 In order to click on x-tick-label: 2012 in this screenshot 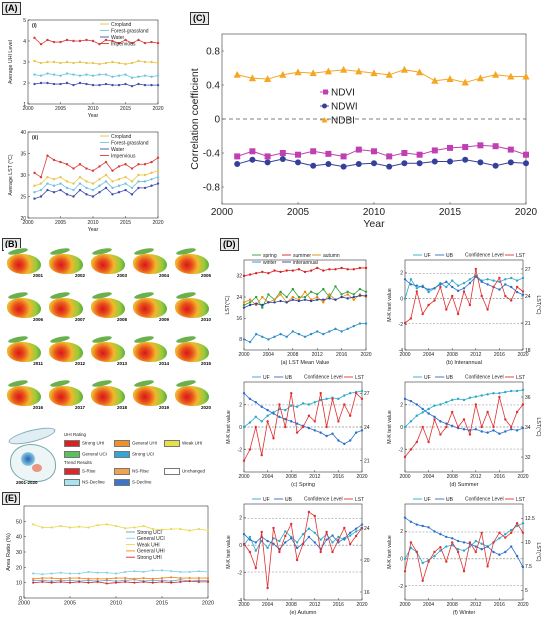, I will do `click(475, 477)`.